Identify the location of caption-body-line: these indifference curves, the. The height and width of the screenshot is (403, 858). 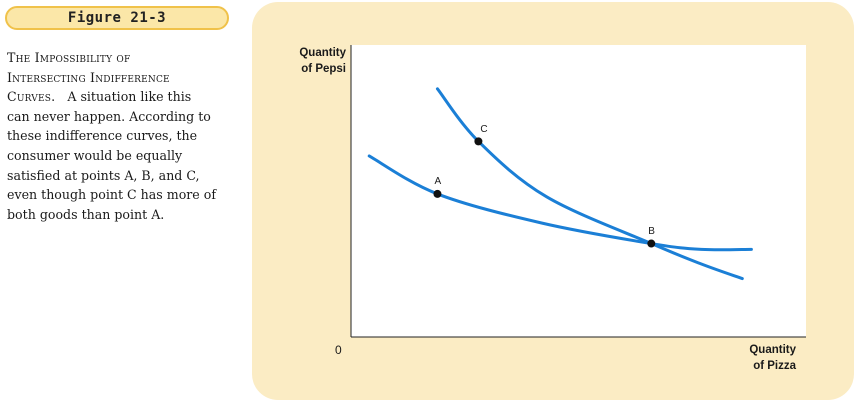
(102, 136).